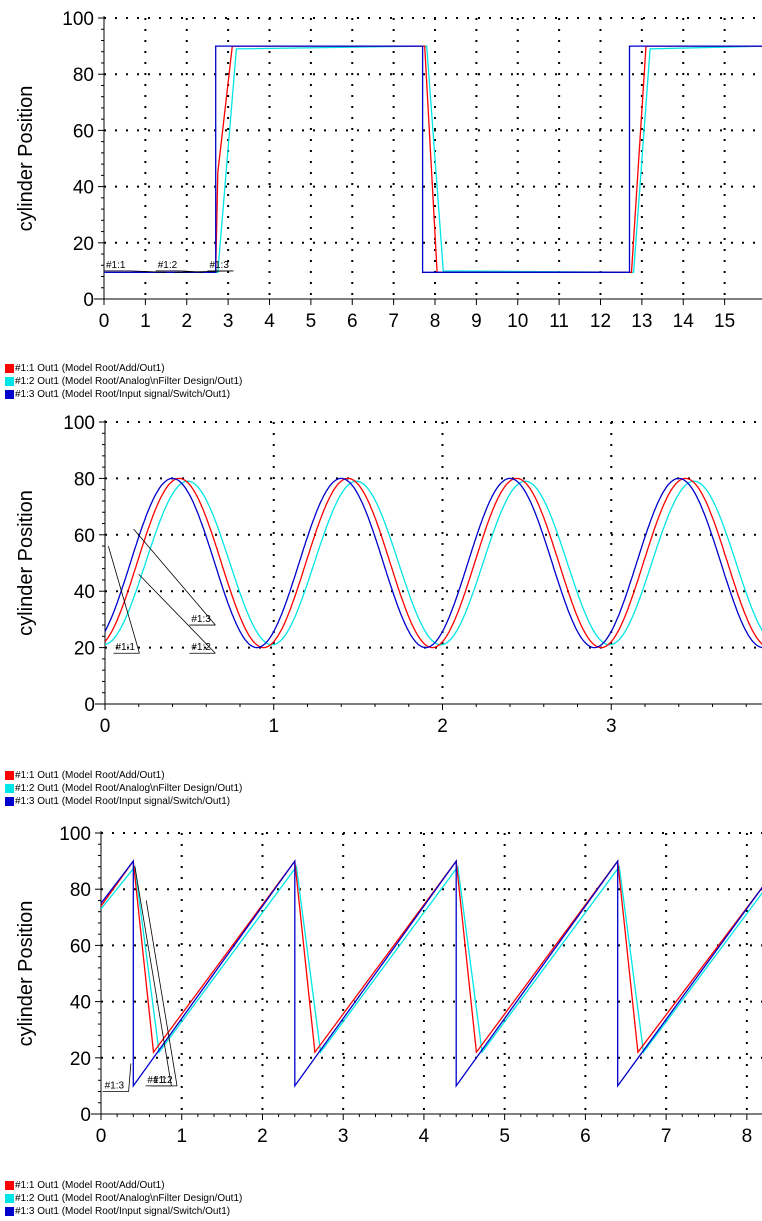 The height and width of the screenshot is (1221, 762). Describe the element at coordinates (641, 321) in the screenshot. I see `x-tick-label: 13` at that location.